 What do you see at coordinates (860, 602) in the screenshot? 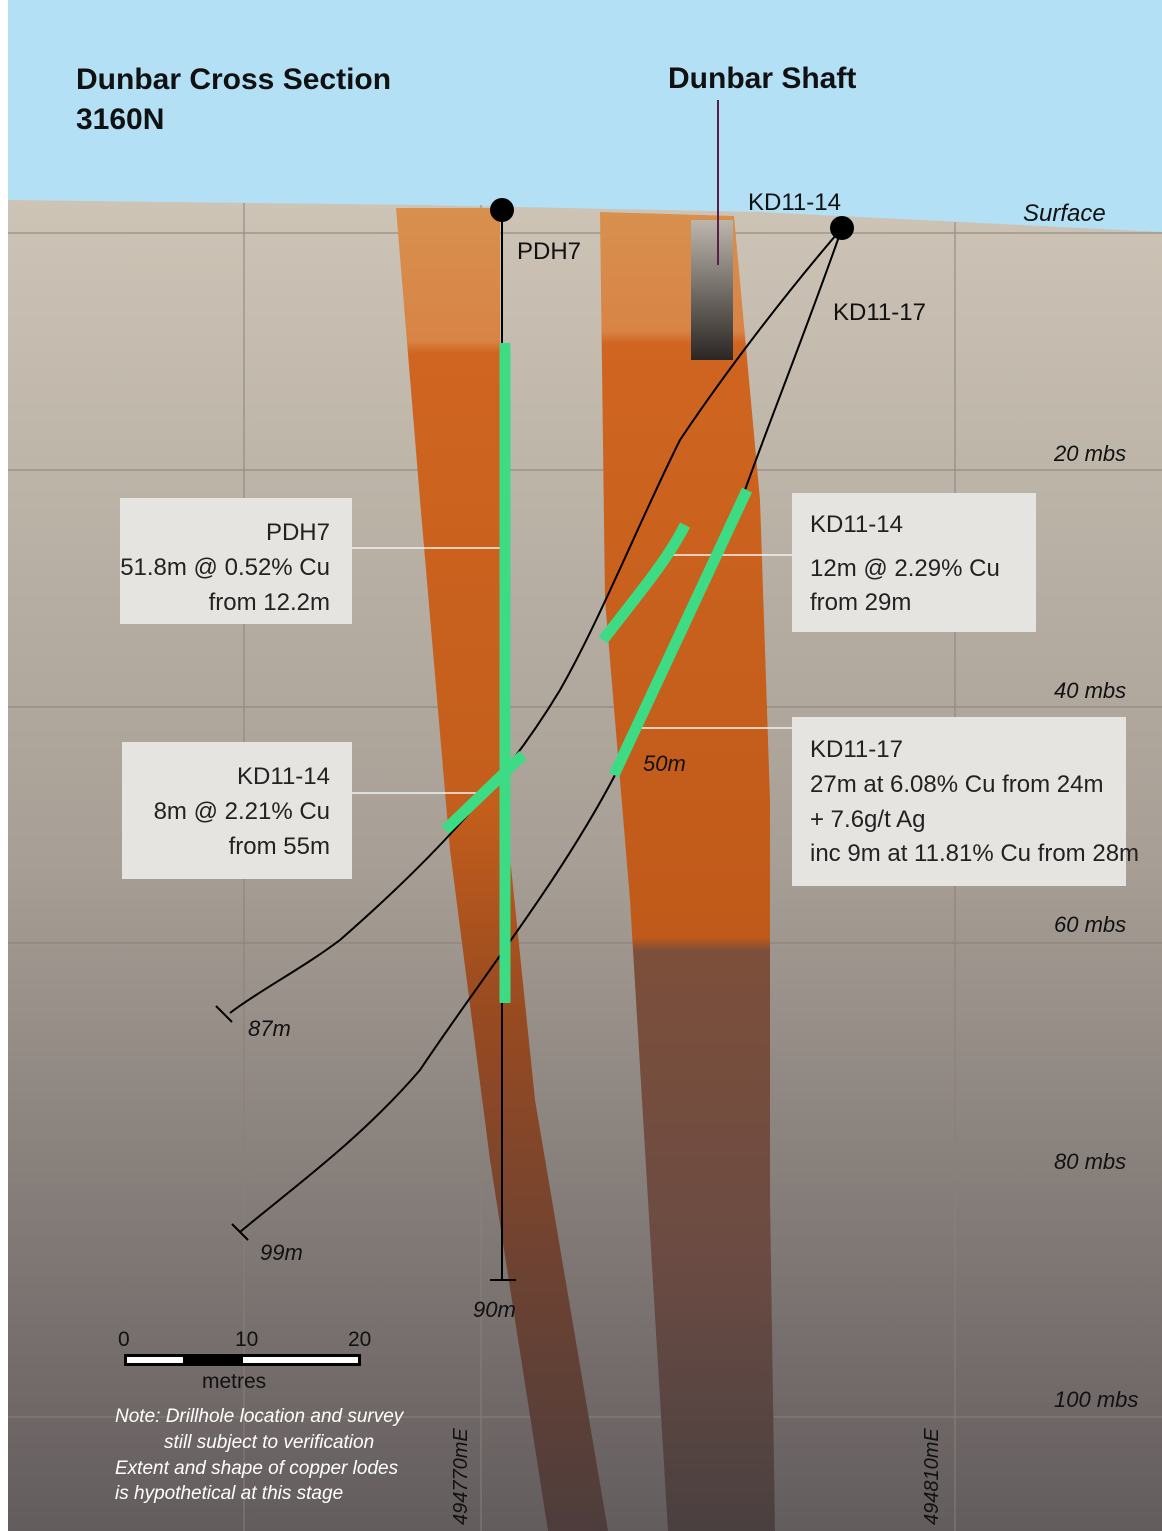
I see `kd11-14-upper-callout-from: from 29m` at bounding box center [860, 602].